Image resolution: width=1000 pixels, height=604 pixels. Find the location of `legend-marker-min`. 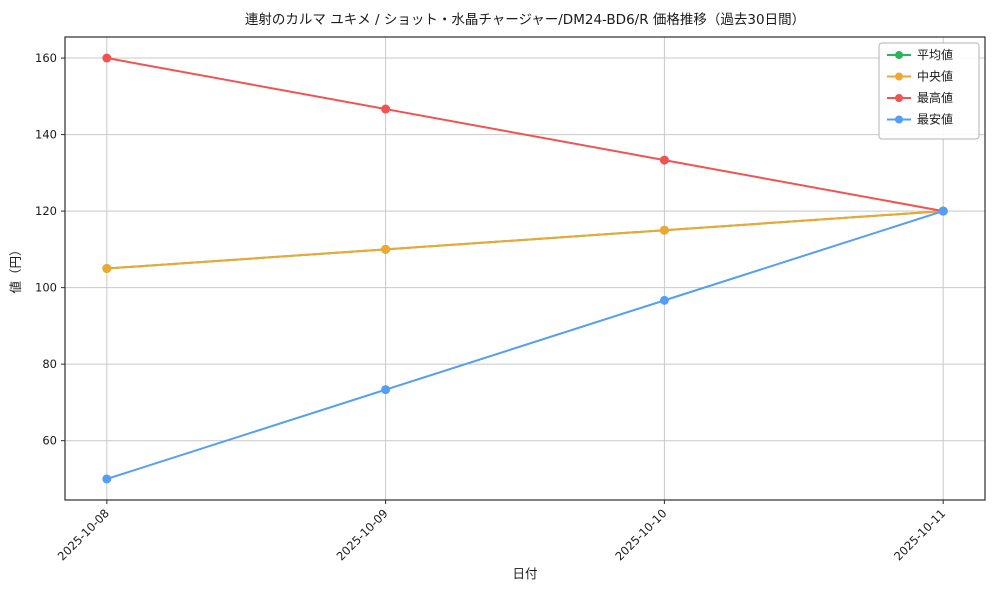

legend-marker-min is located at coordinates (899, 119).